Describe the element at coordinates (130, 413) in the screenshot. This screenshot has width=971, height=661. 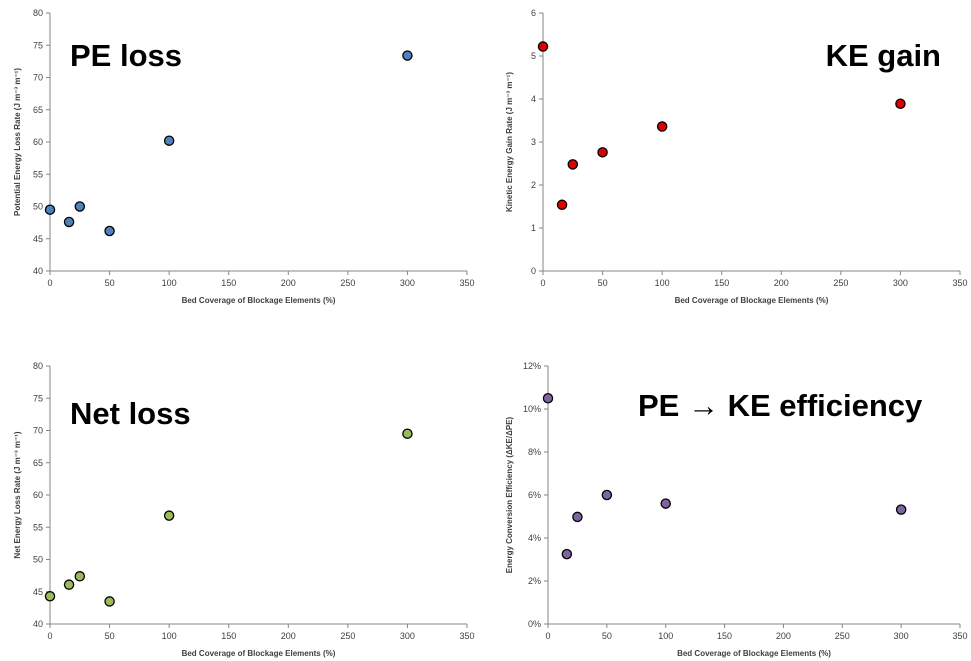
I see `chart-title: Net loss` at that location.